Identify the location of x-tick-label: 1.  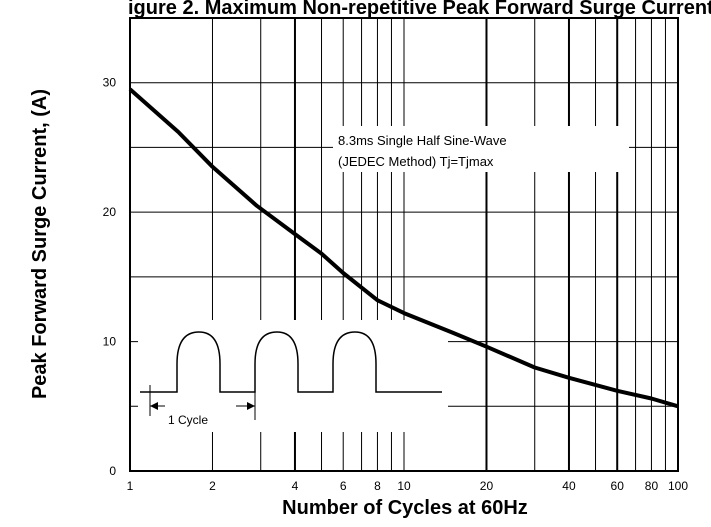
(130, 486).